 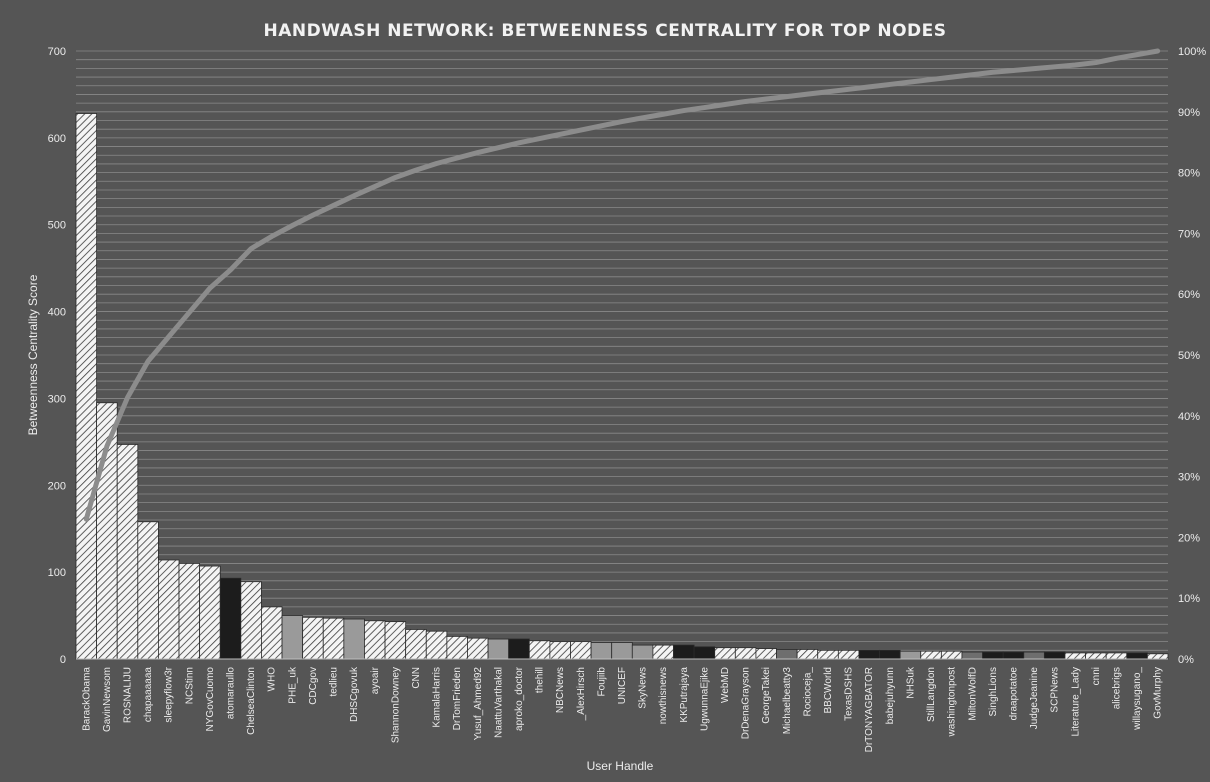 I want to click on y2-tick-label: 0%, so click(x=1186, y=660).